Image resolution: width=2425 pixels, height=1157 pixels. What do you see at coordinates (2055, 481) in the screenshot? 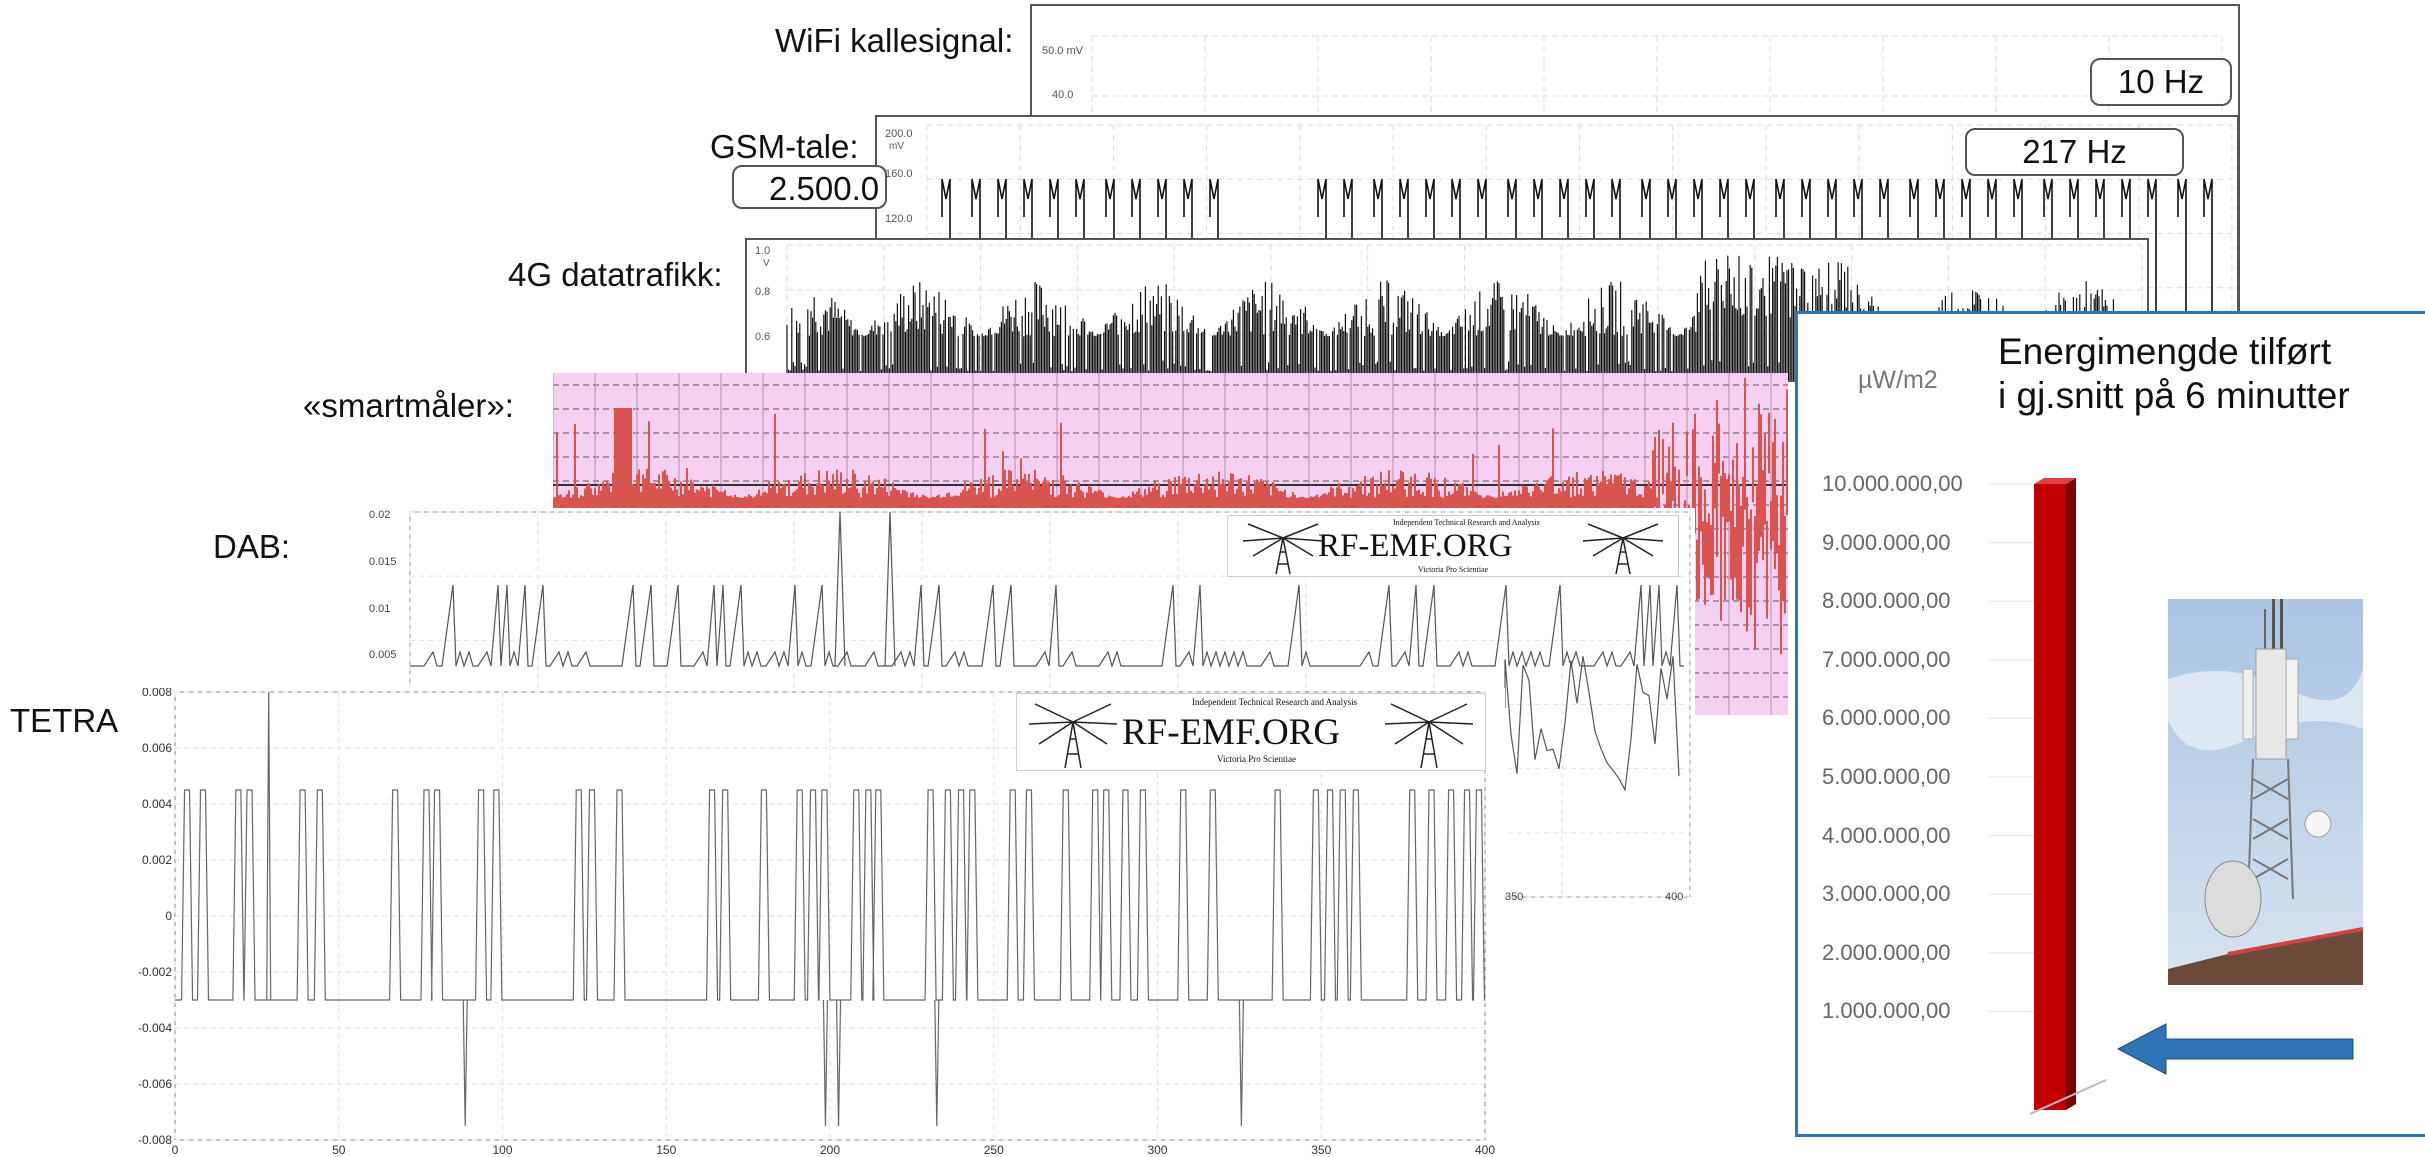
I see `energy-bar-top` at bounding box center [2055, 481].